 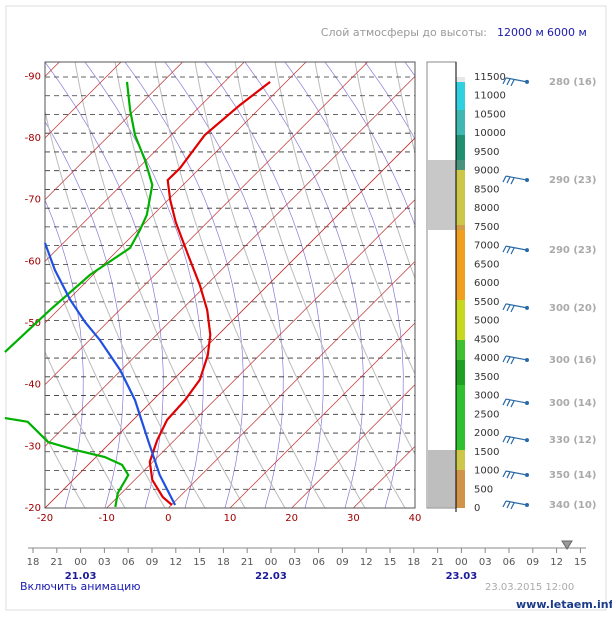 I want to click on layer-option: 12000 м, so click(x=520, y=32).